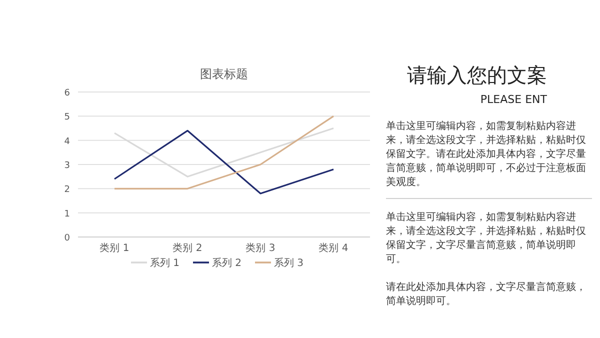 The height and width of the screenshot is (338, 600). I want to click on chart-title: 图表标题, so click(224, 74).